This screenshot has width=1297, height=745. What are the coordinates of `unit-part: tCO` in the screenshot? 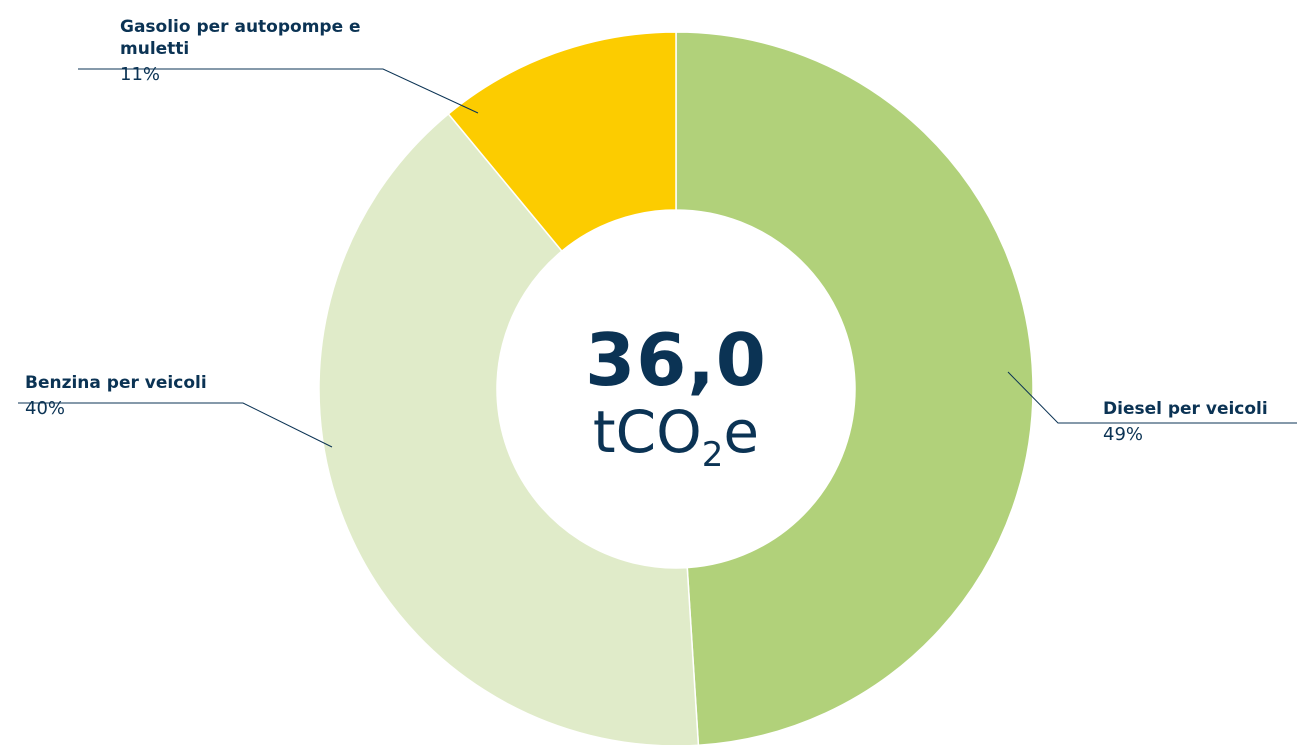 It's located at (647, 432).